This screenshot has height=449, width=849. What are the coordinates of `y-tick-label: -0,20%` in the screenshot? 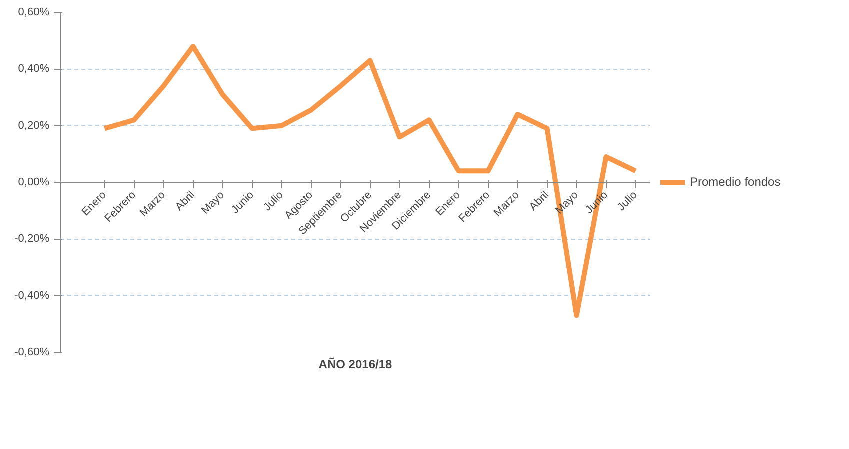 It's located at (32, 239).